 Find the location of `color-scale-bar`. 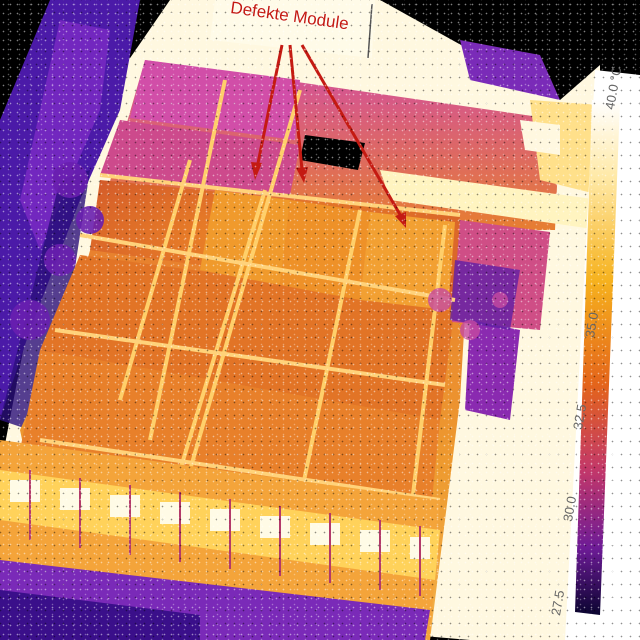

color-scale-bar is located at coordinates (602, 355).